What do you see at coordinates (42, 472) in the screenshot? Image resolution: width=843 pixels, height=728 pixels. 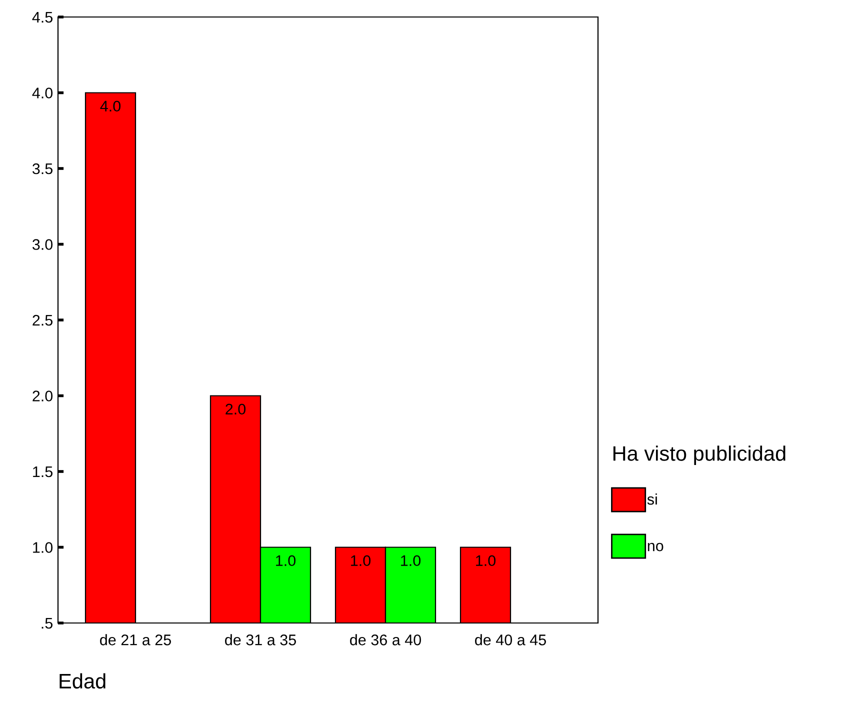 I see `y-tick-label: 1.5` at bounding box center [42, 472].